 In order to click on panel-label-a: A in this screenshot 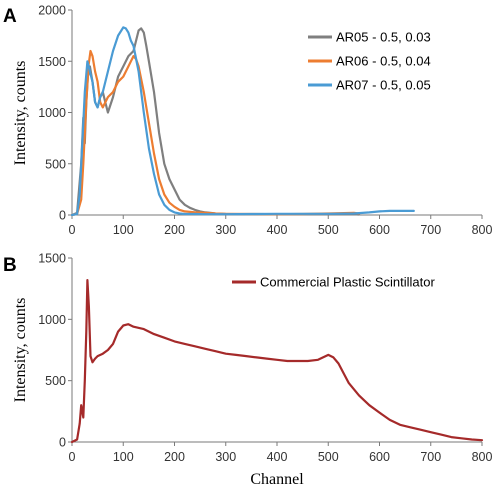, I will do `click(10, 16)`.